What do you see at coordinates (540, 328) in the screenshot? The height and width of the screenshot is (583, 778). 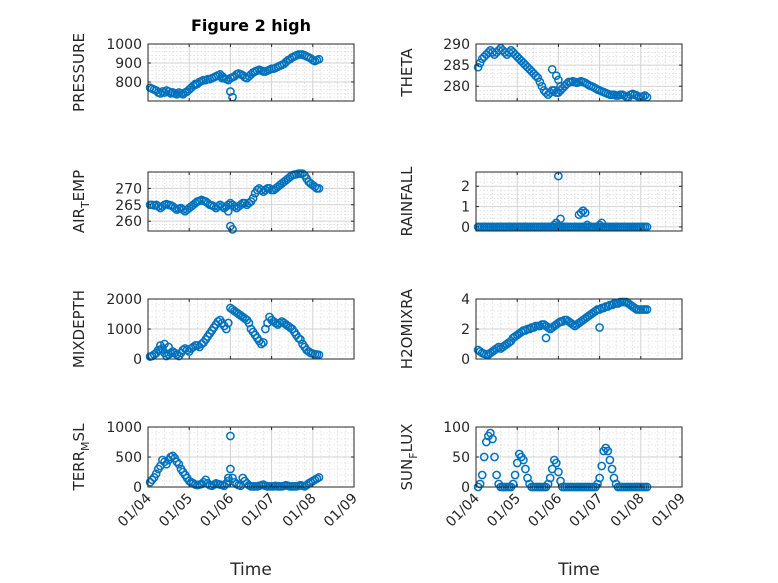 I see `panel-h2omixra: 0 2 4 H2OMIXRA` at bounding box center [540, 328].